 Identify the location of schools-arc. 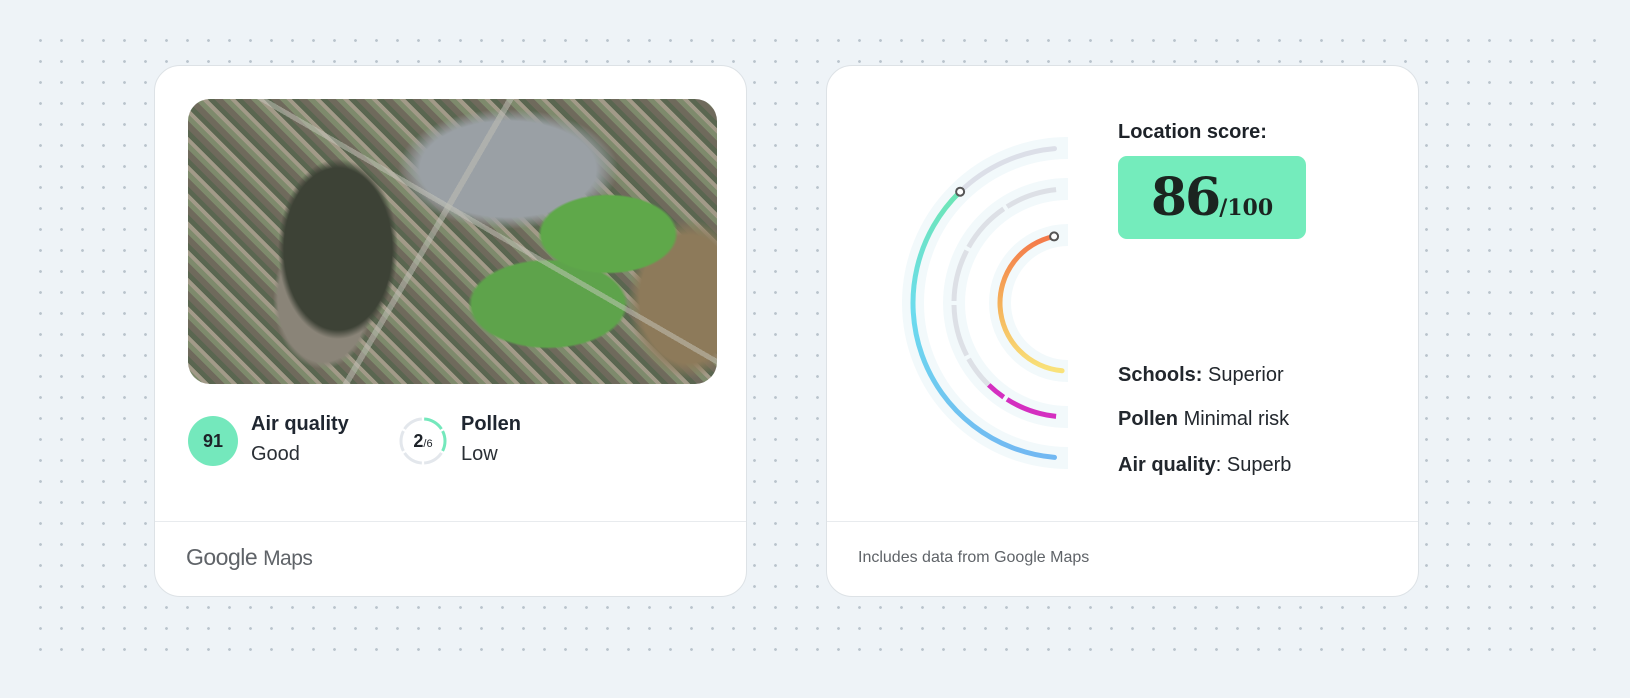
(1031, 303).